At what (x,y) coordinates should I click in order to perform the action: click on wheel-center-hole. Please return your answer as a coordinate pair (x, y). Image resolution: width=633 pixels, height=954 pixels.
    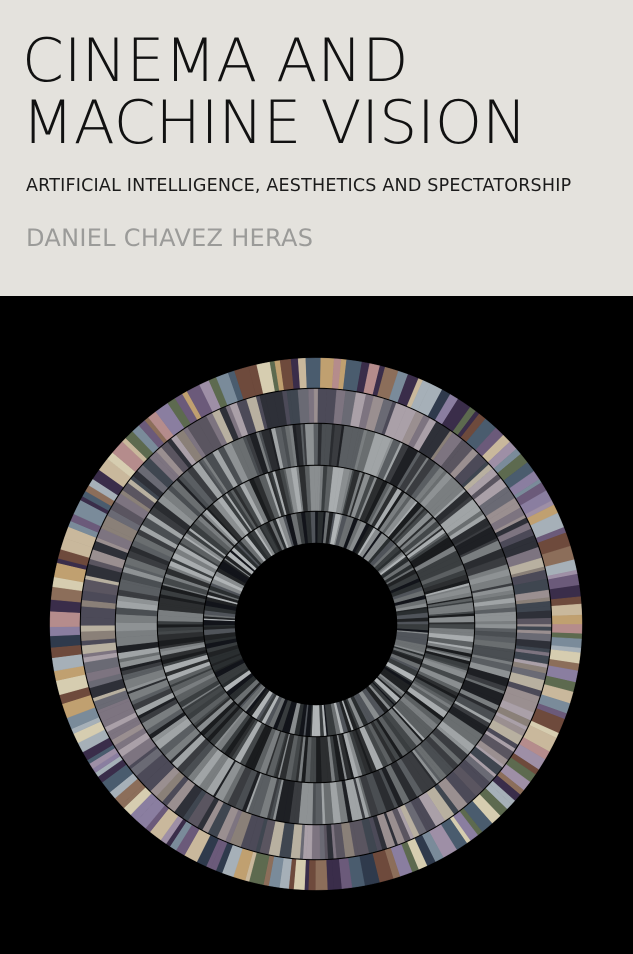
    Looking at the image, I should click on (316, 624).